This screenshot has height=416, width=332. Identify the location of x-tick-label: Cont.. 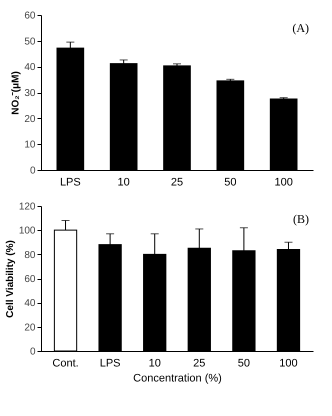
(65, 364).